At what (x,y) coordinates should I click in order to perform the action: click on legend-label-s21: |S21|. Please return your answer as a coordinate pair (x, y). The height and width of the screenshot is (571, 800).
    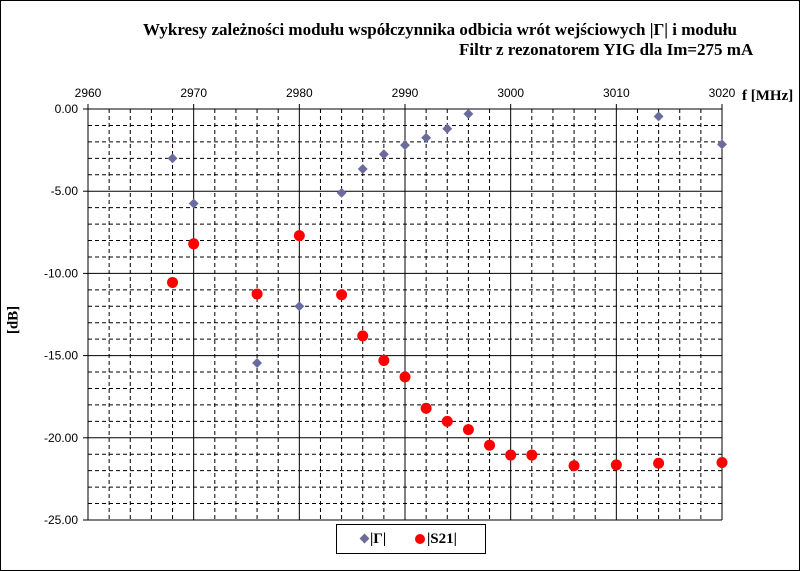
    Looking at the image, I should click on (442, 539).